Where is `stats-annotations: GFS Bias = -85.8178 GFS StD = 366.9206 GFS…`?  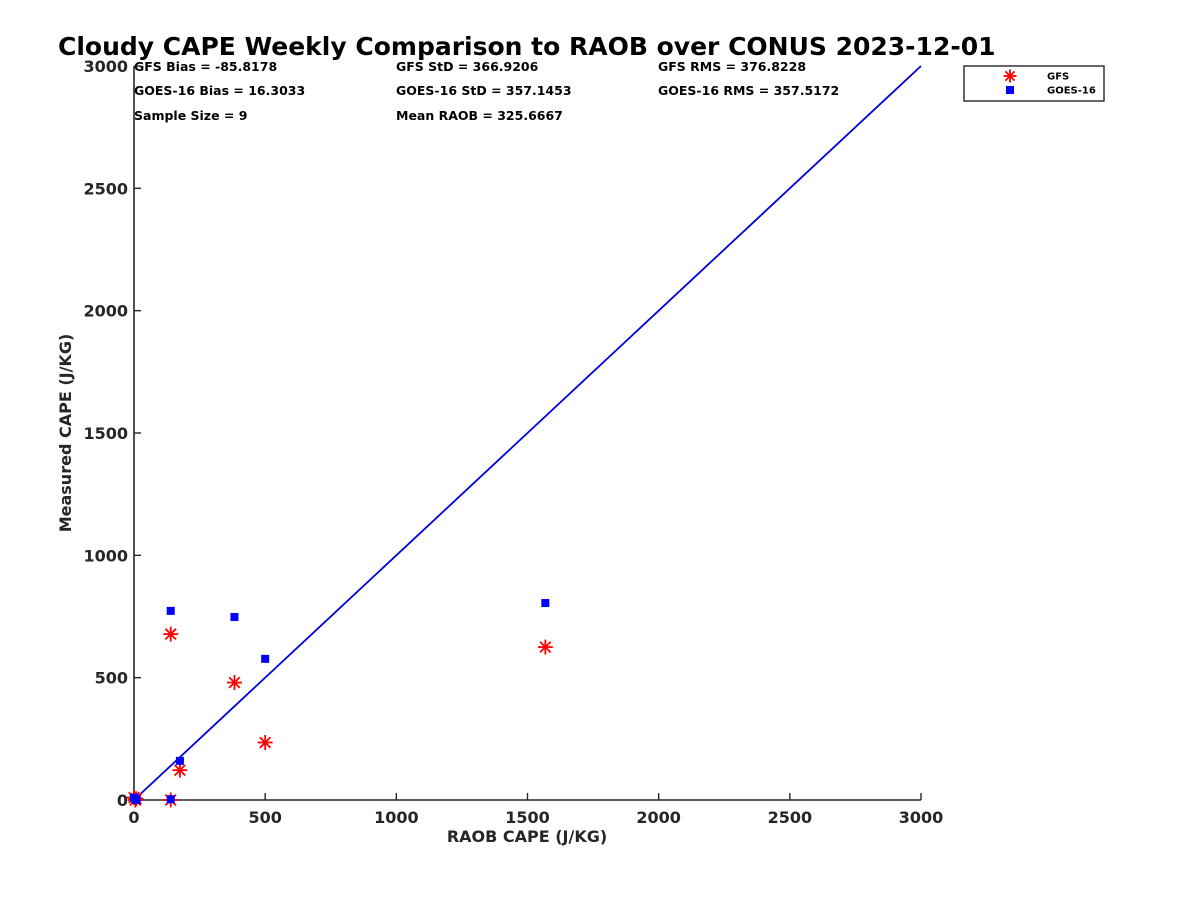
stats-annotations: GFS Bias = -85.8178 GFS StD = 366.9206 GFS… is located at coordinates (486, 91).